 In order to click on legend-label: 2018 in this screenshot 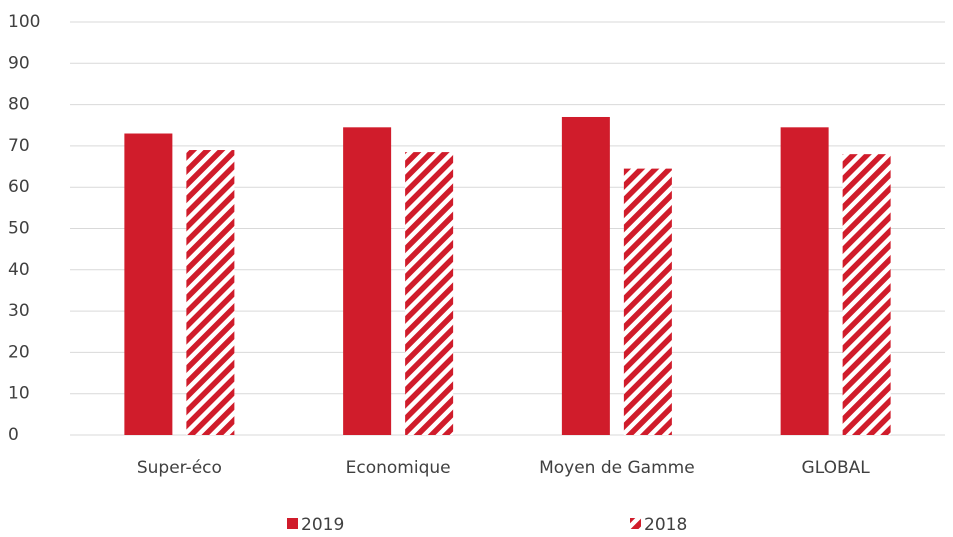, I will do `click(665, 525)`.